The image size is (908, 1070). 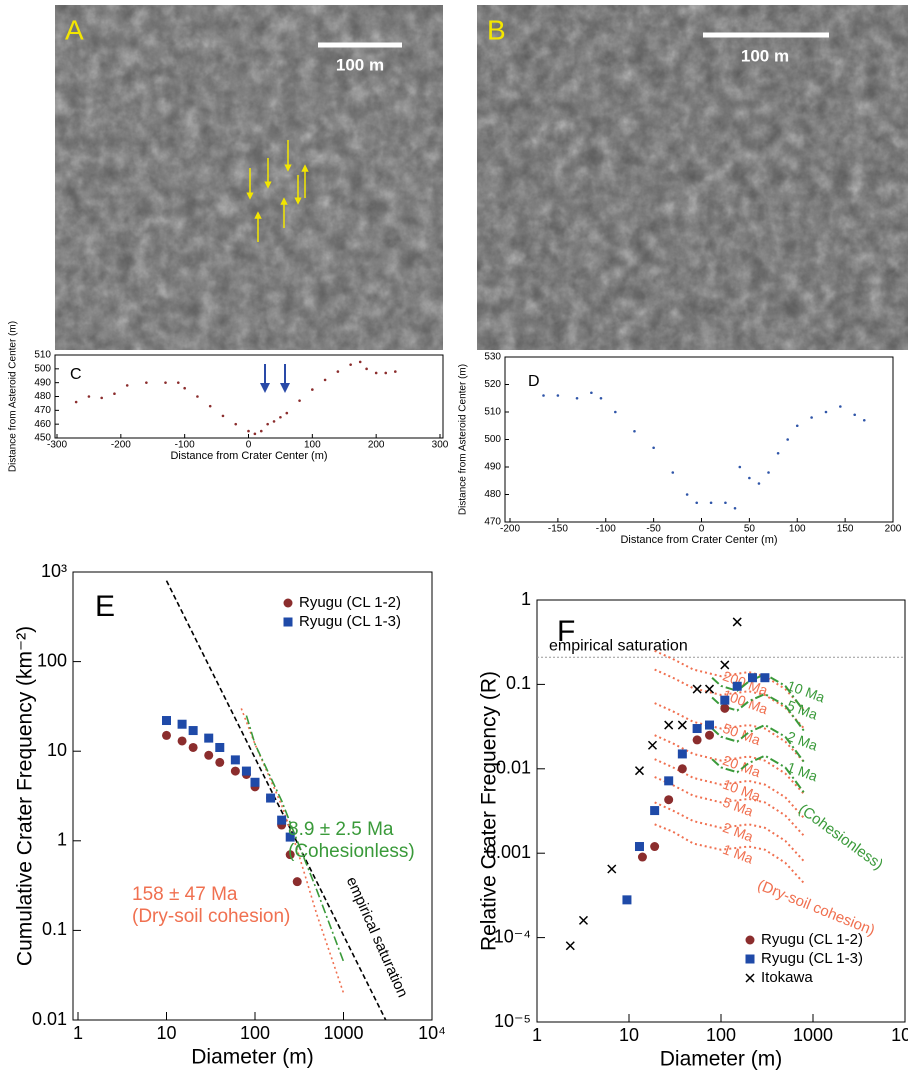 What do you see at coordinates (510, 529) in the screenshot?
I see `x-tick-label: -200` at bounding box center [510, 529].